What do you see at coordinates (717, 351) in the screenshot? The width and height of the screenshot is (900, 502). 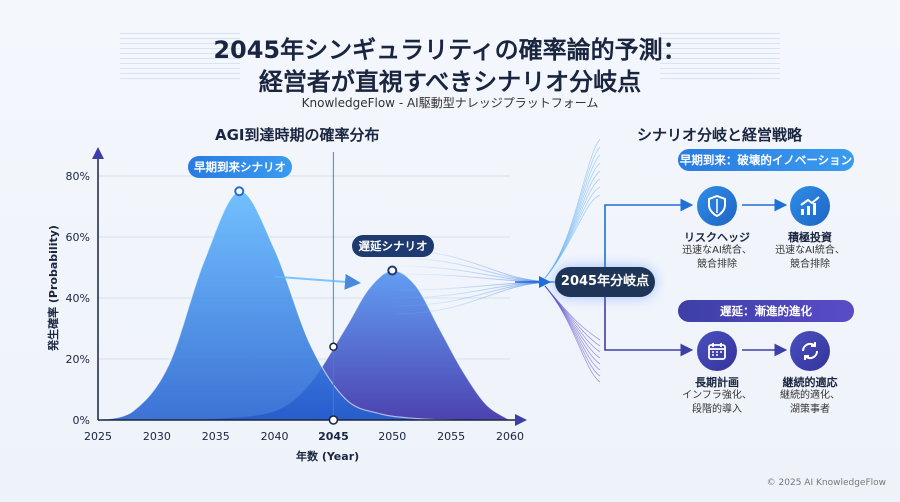 I see `calendar-icon` at bounding box center [717, 351].